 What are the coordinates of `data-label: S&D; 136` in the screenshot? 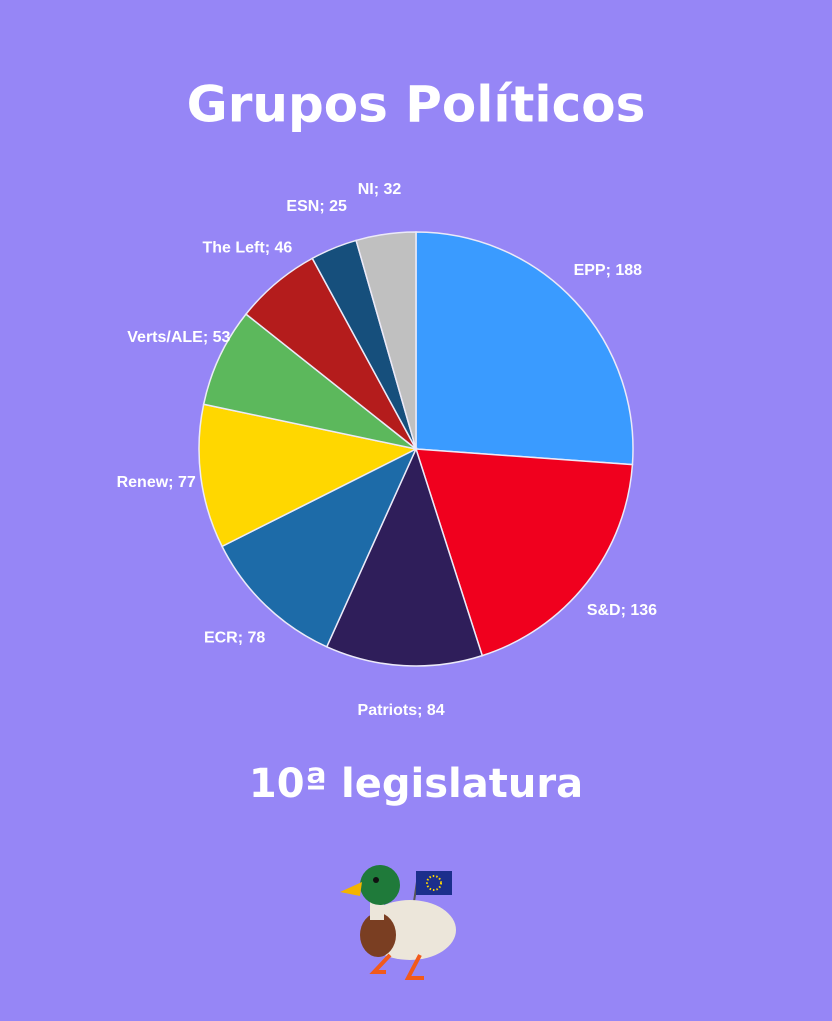 It's located at (622, 610).